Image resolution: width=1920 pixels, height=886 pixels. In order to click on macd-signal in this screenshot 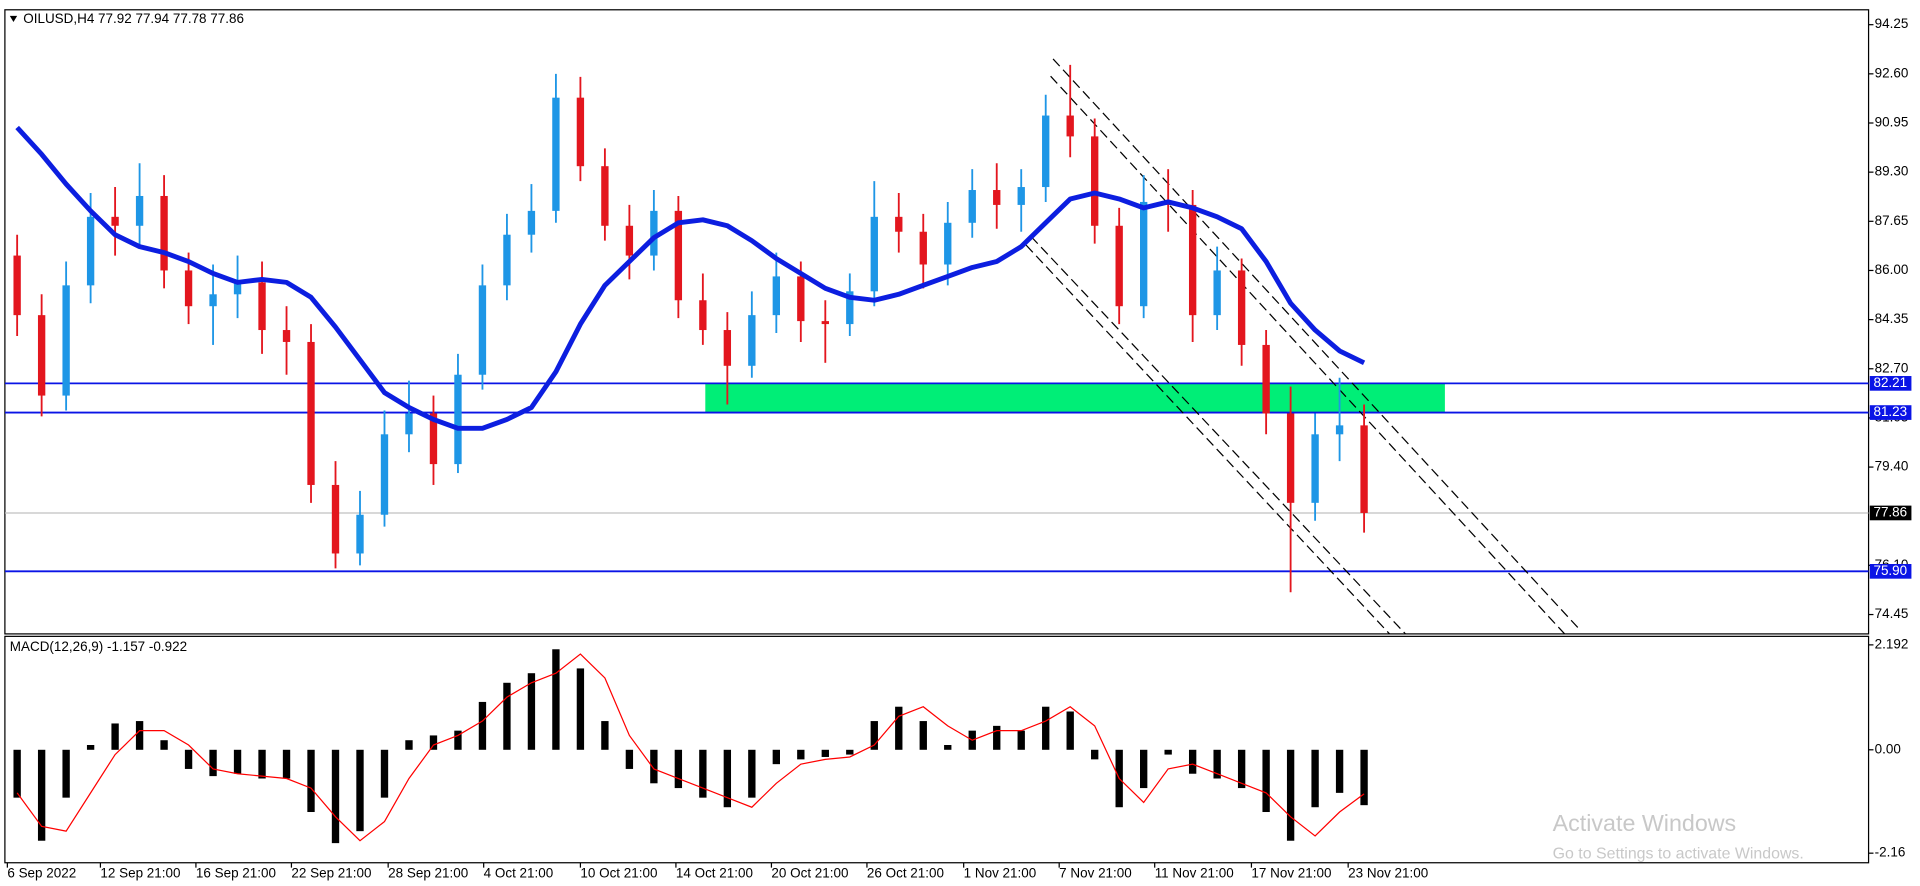, I will do `click(690, 747)`.